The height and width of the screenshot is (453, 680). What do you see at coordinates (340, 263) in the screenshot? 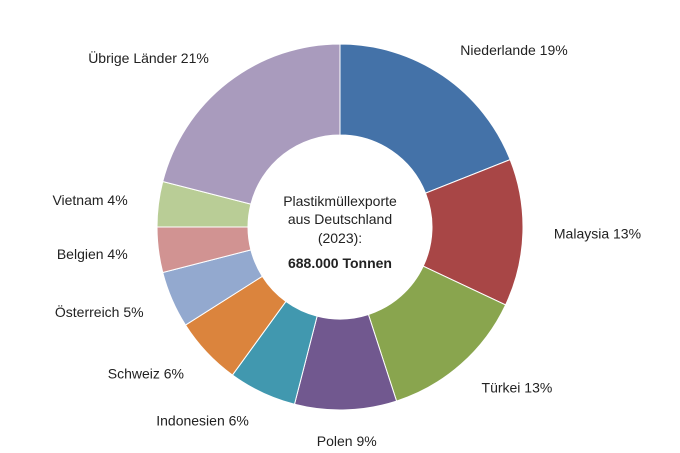
I see `center-total: 688.000 Tonnen` at bounding box center [340, 263].